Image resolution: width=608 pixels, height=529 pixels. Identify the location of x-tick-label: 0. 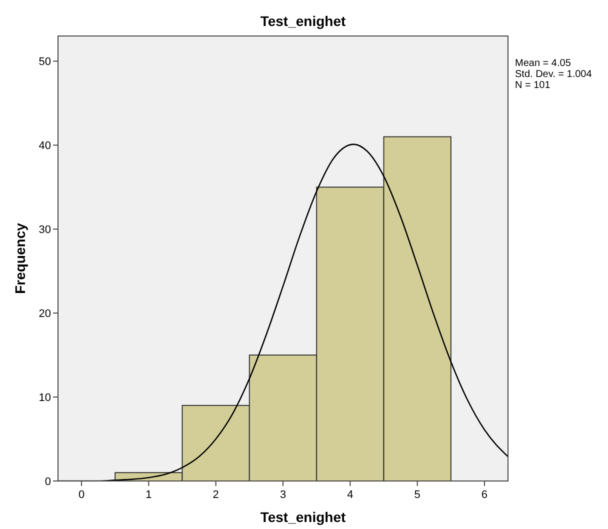
(81, 495).